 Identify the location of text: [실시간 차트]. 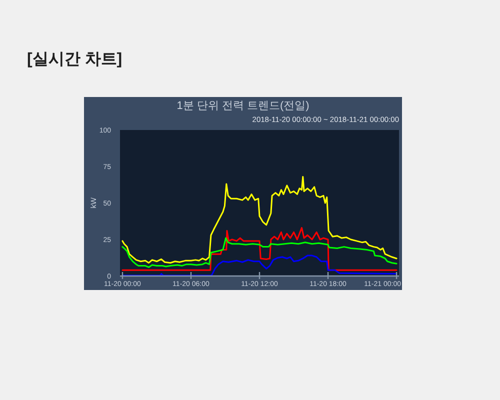
(74, 59).